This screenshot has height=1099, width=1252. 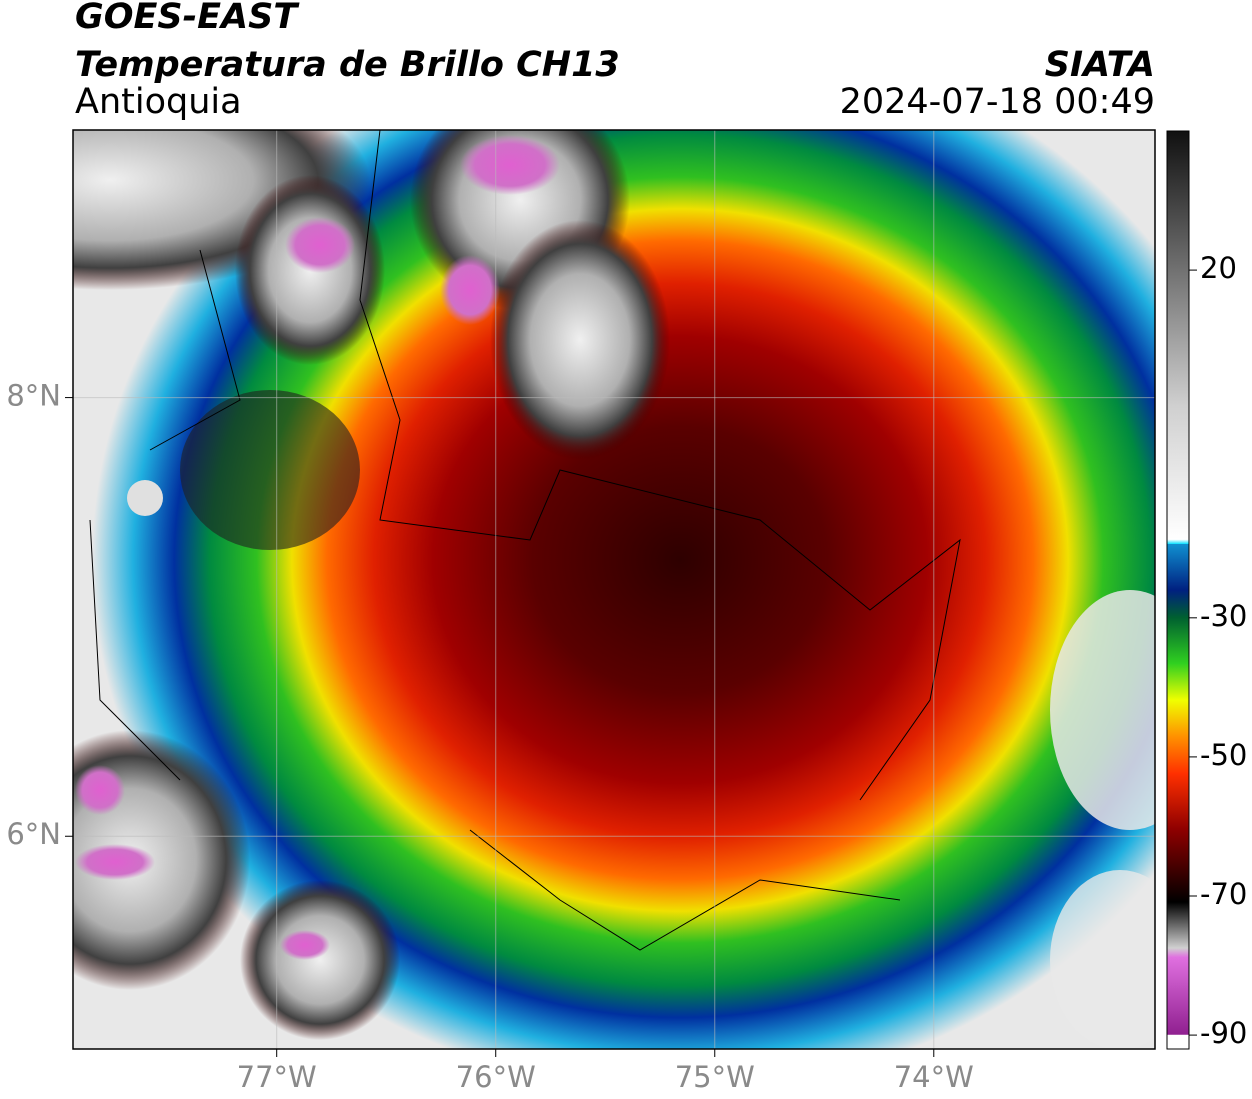 What do you see at coordinates (997, 102) in the screenshot?
I see `datetime: 2024-07-18 00:49` at bounding box center [997, 102].